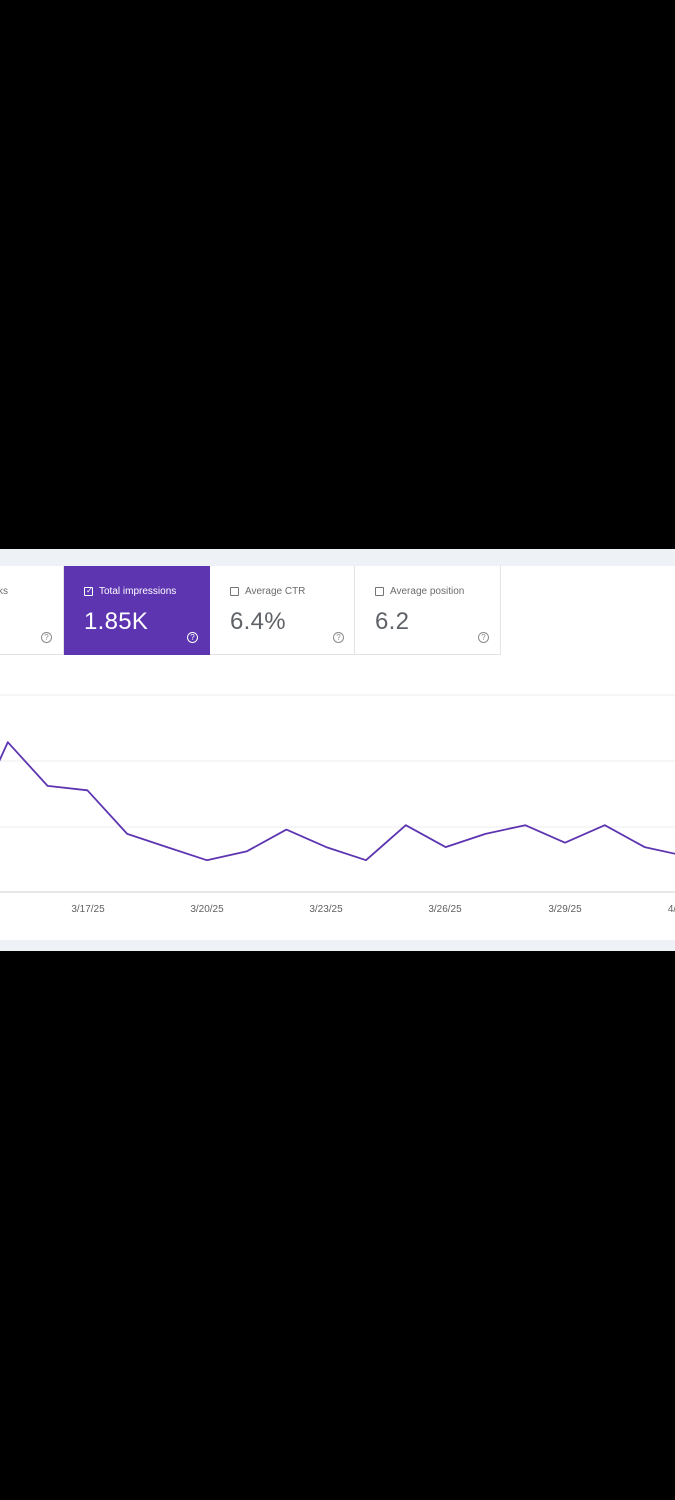 The width and height of the screenshot is (675, 1500). Describe the element at coordinates (88, 591) in the screenshot. I see `checkbox-checked-icon: ✓` at that location.